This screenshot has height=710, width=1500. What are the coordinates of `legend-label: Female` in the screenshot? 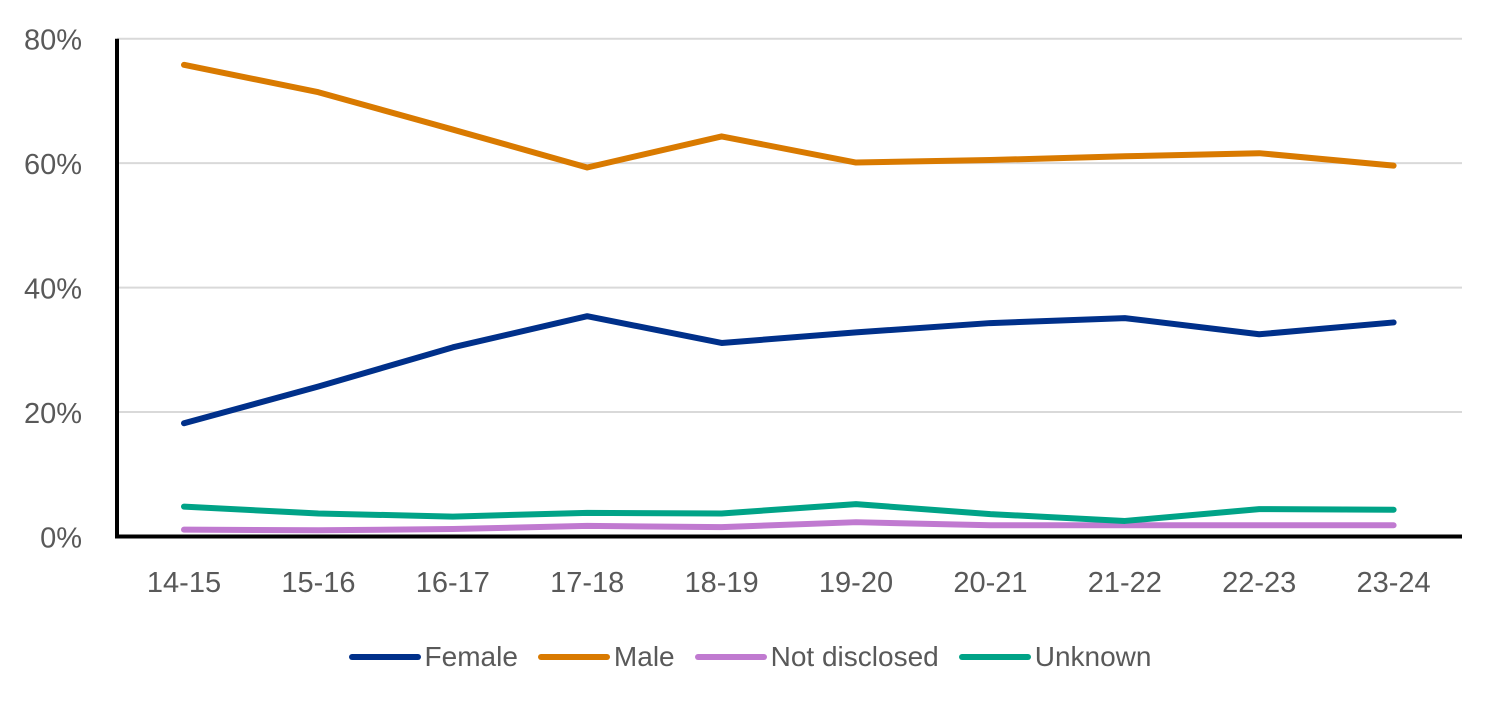 It's located at (471, 656).